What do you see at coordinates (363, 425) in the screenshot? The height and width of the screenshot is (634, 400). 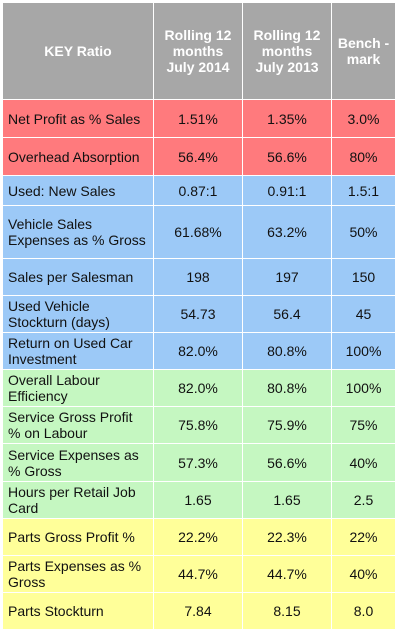 I see `value-benchmark: 75%` at bounding box center [363, 425].